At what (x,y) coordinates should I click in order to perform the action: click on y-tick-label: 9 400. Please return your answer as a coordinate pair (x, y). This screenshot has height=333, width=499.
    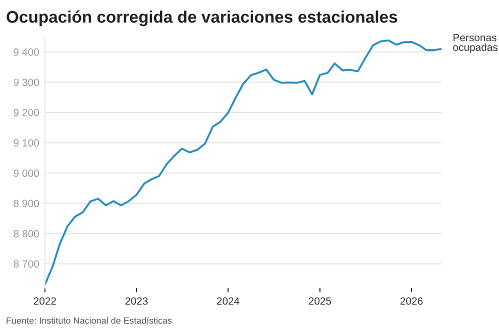
    Looking at the image, I should click on (26, 52).